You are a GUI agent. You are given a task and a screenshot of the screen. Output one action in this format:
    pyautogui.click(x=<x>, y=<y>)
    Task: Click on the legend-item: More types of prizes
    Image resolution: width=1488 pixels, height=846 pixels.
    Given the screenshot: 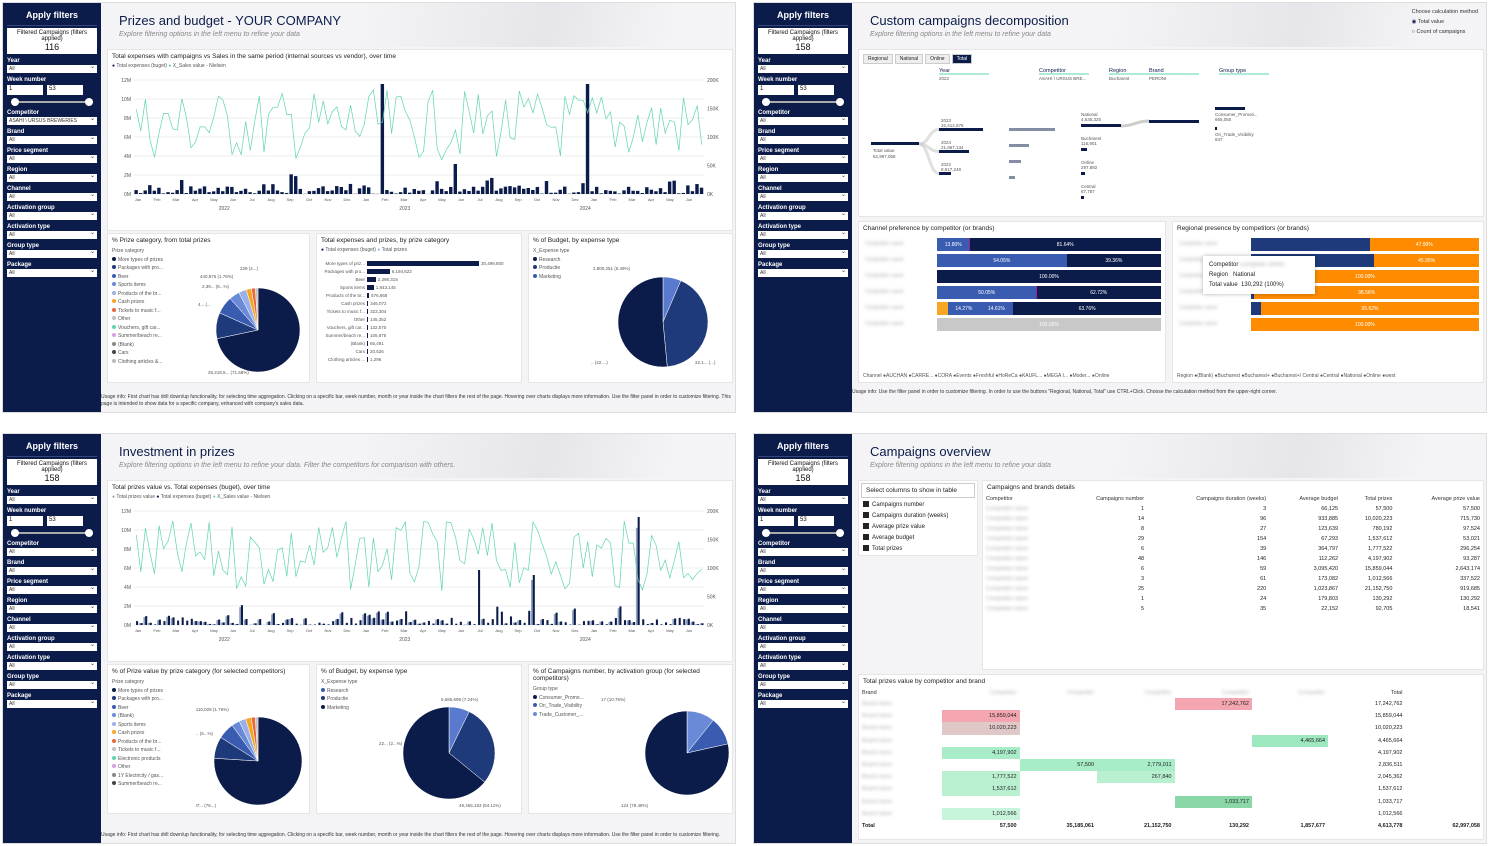 What is the action you would take?
    pyautogui.click(x=208, y=260)
    